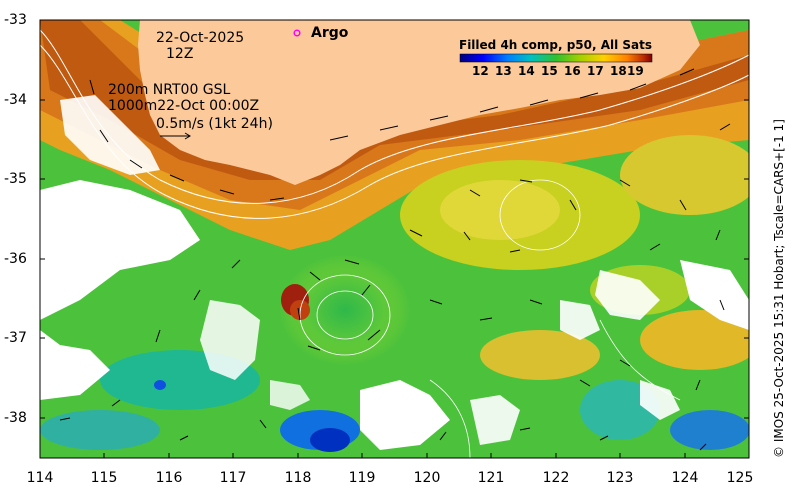  I want to click on lat-tick-label: -36, so click(15, 259).